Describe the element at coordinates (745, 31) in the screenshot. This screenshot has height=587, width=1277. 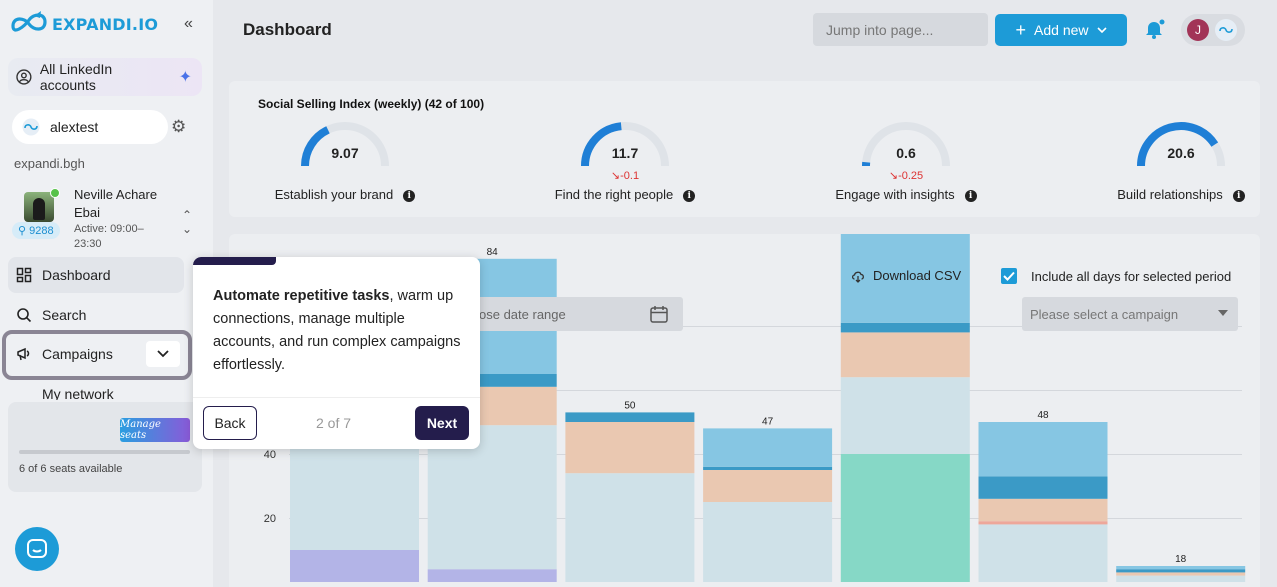
I see `top-header: Dashboard Jump into page... + Add new J` at that location.